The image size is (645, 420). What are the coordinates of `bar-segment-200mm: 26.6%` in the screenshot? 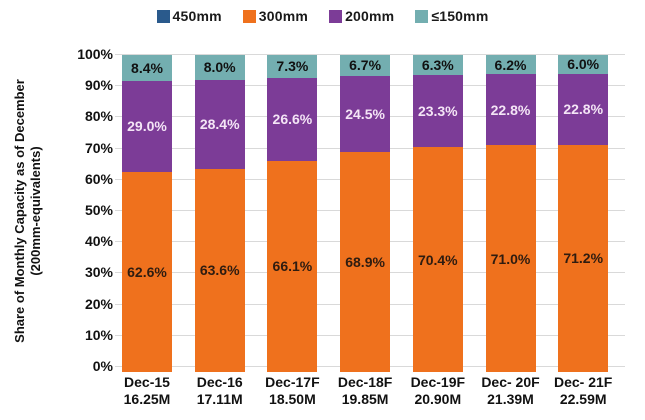 It's located at (292, 119).